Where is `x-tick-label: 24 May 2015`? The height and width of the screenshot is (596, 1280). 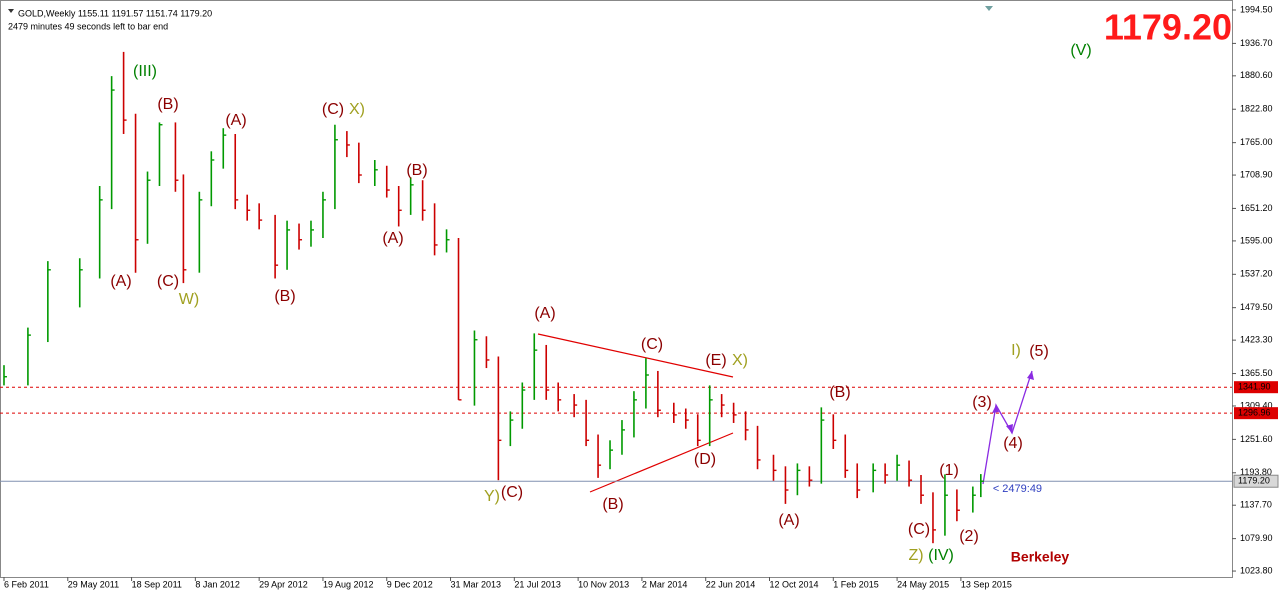 x-tick-label: 24 May 2015 is located at coordinates (923, 584).